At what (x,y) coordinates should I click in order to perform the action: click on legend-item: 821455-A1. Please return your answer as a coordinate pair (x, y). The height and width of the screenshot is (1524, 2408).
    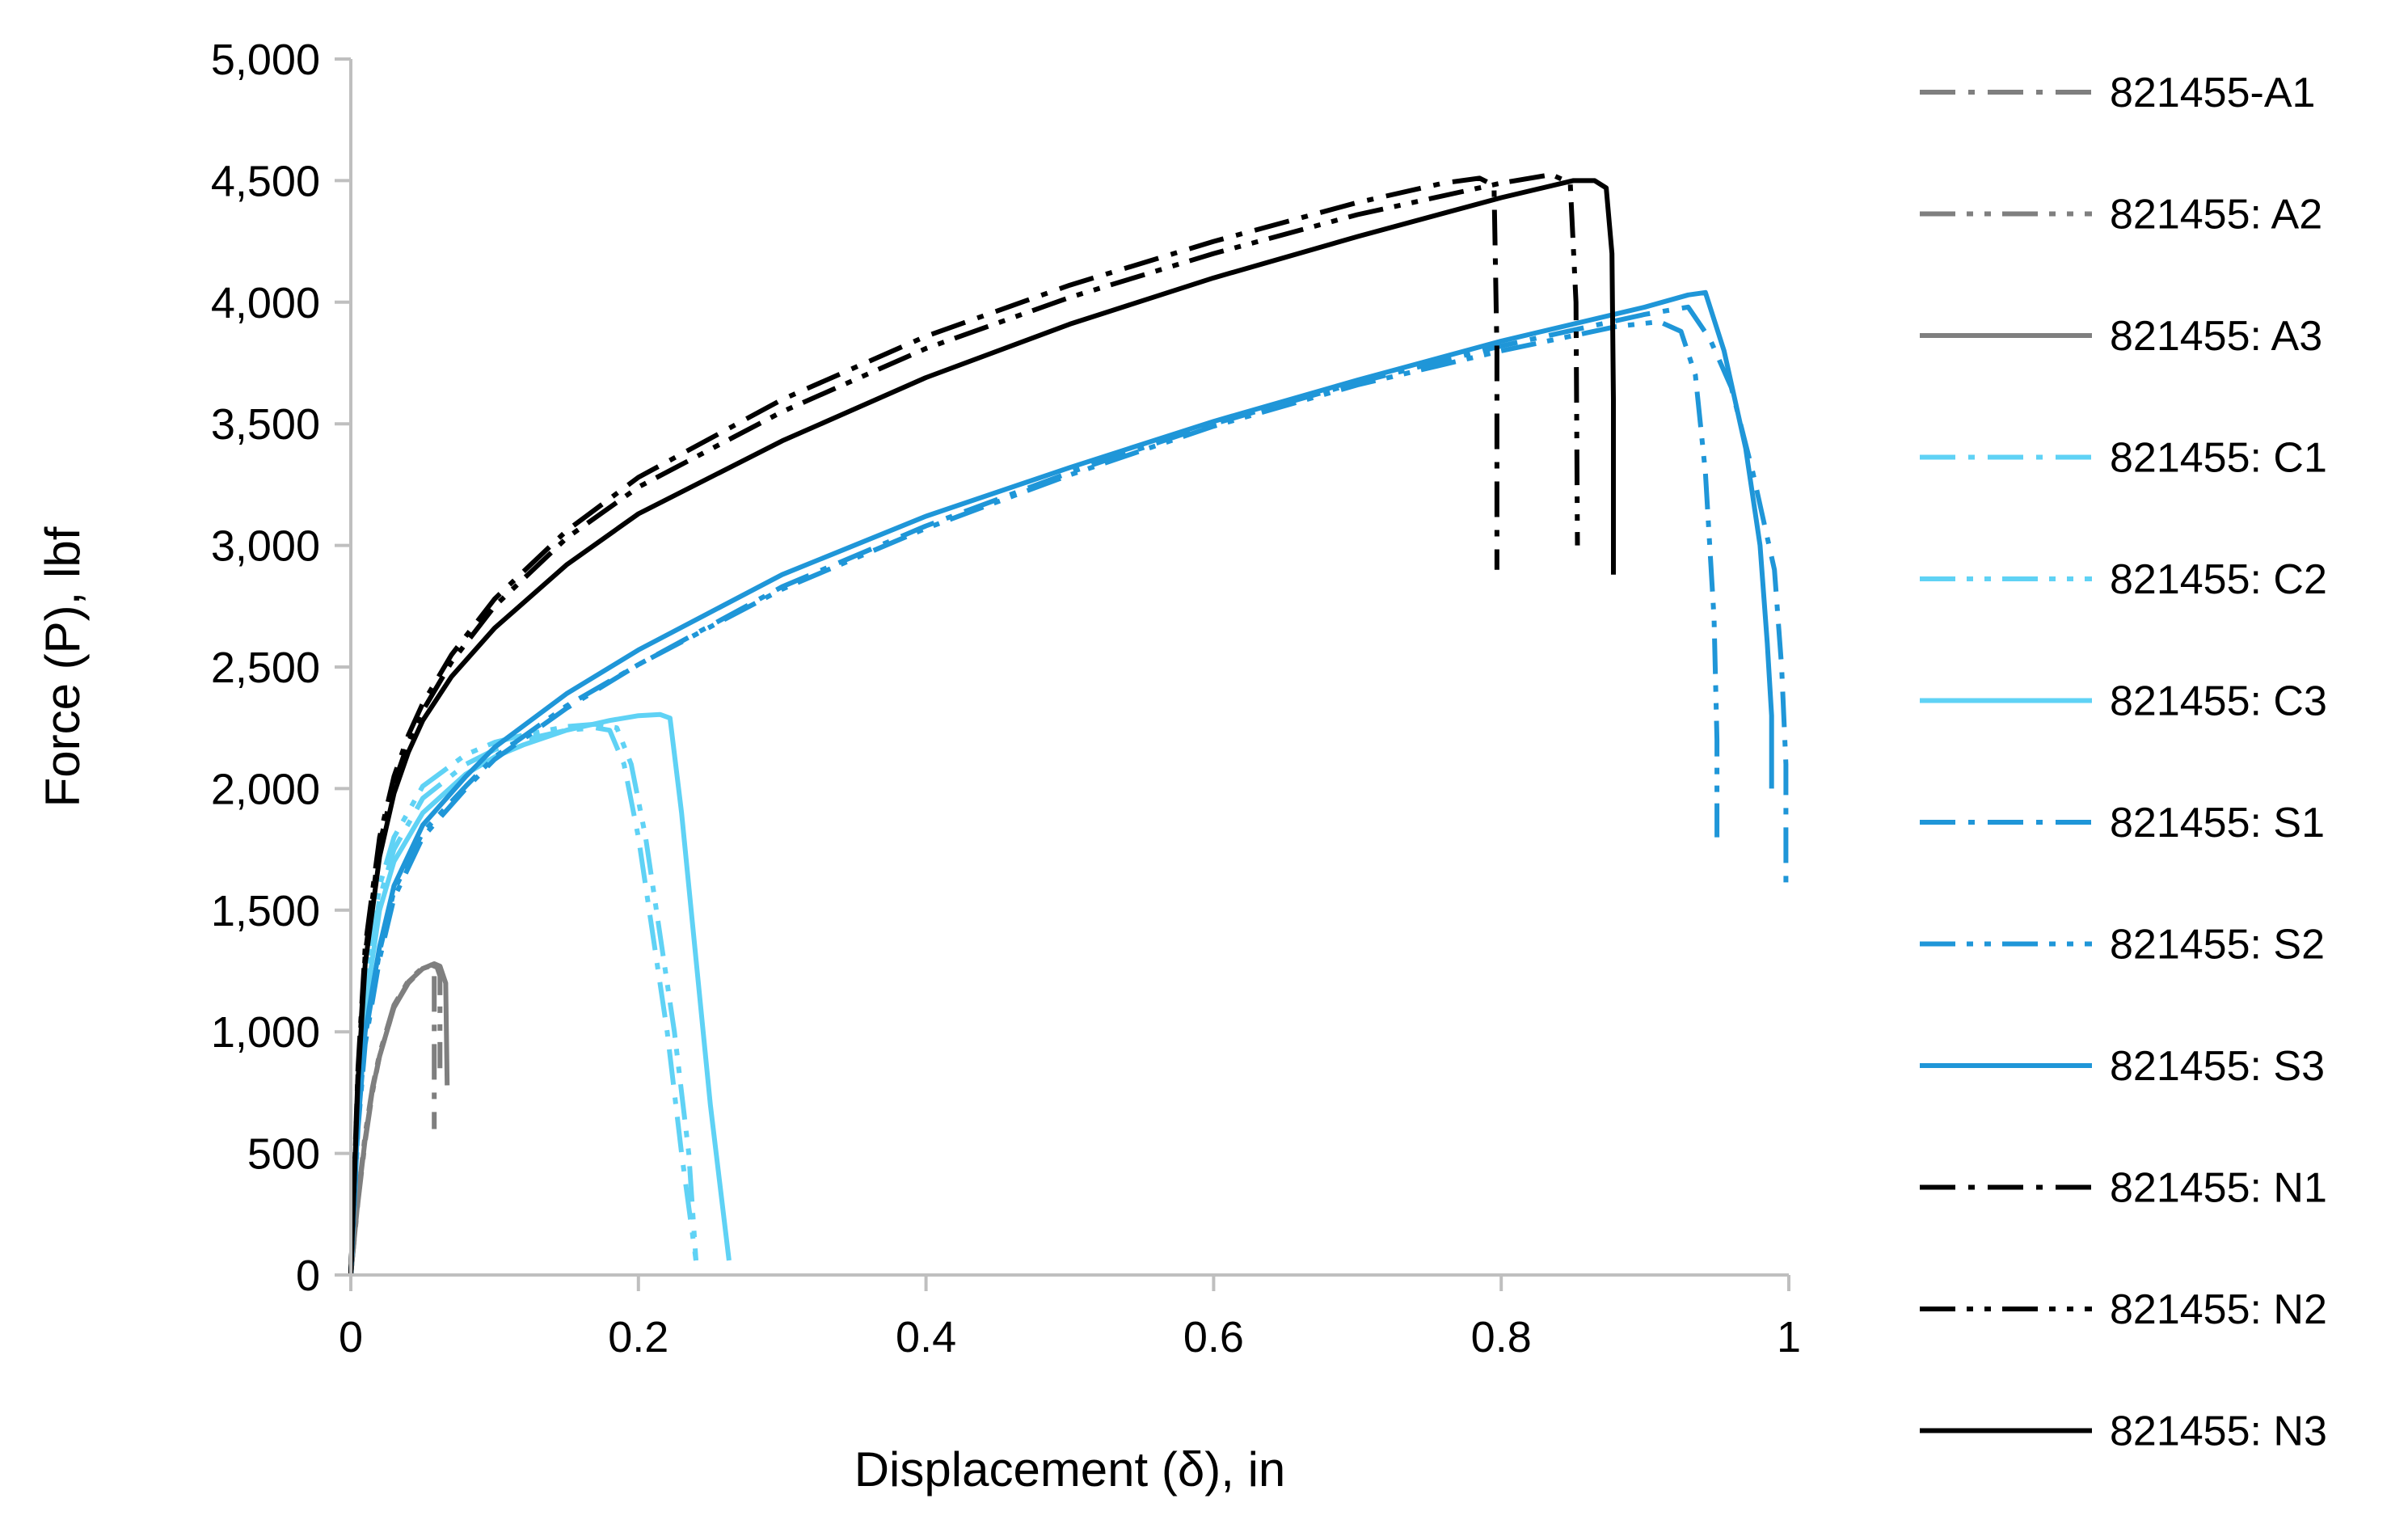
    Looking at the image, I should click on (2117, 93).